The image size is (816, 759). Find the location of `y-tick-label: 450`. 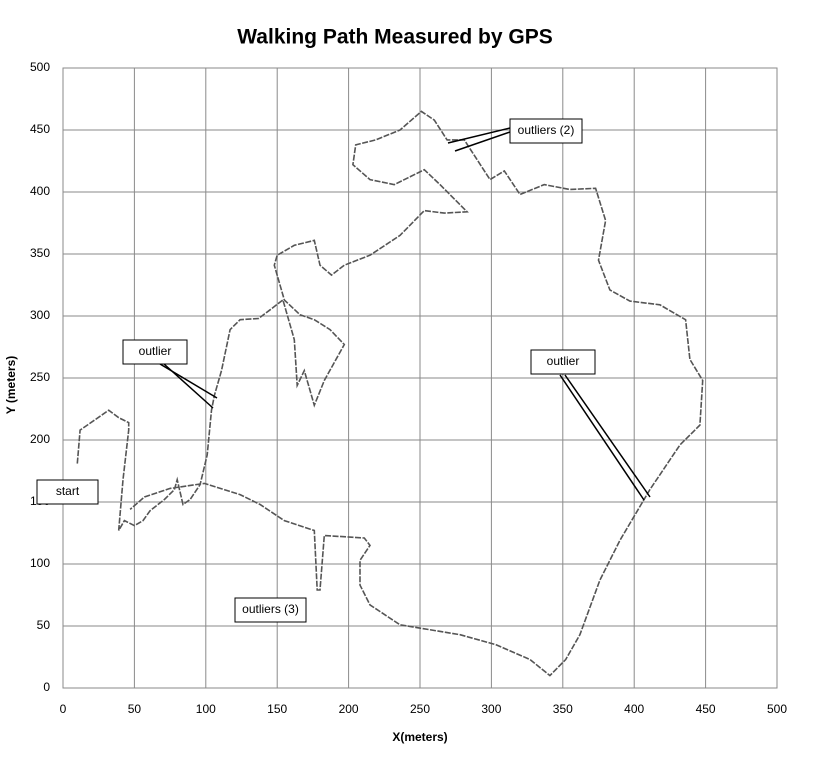

y-tick-label: 450 is located at coordinates (40, 129).